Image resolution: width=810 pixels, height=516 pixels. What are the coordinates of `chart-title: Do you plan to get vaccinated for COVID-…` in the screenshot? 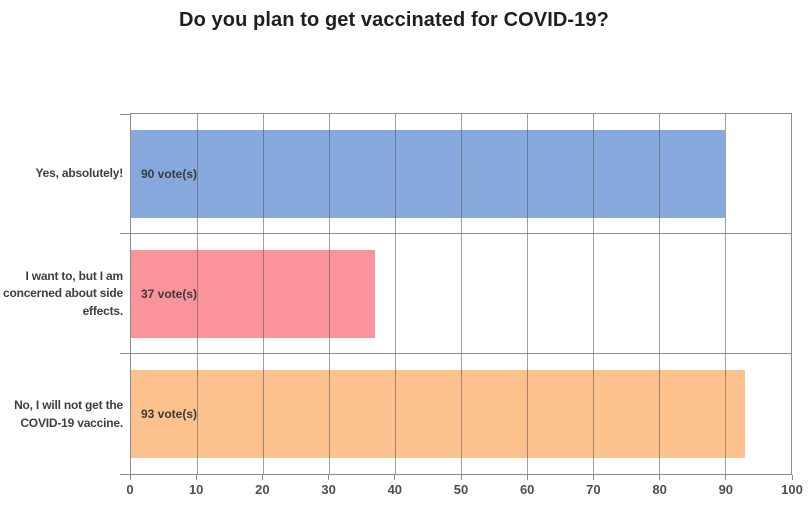 It's located at (394, 20).